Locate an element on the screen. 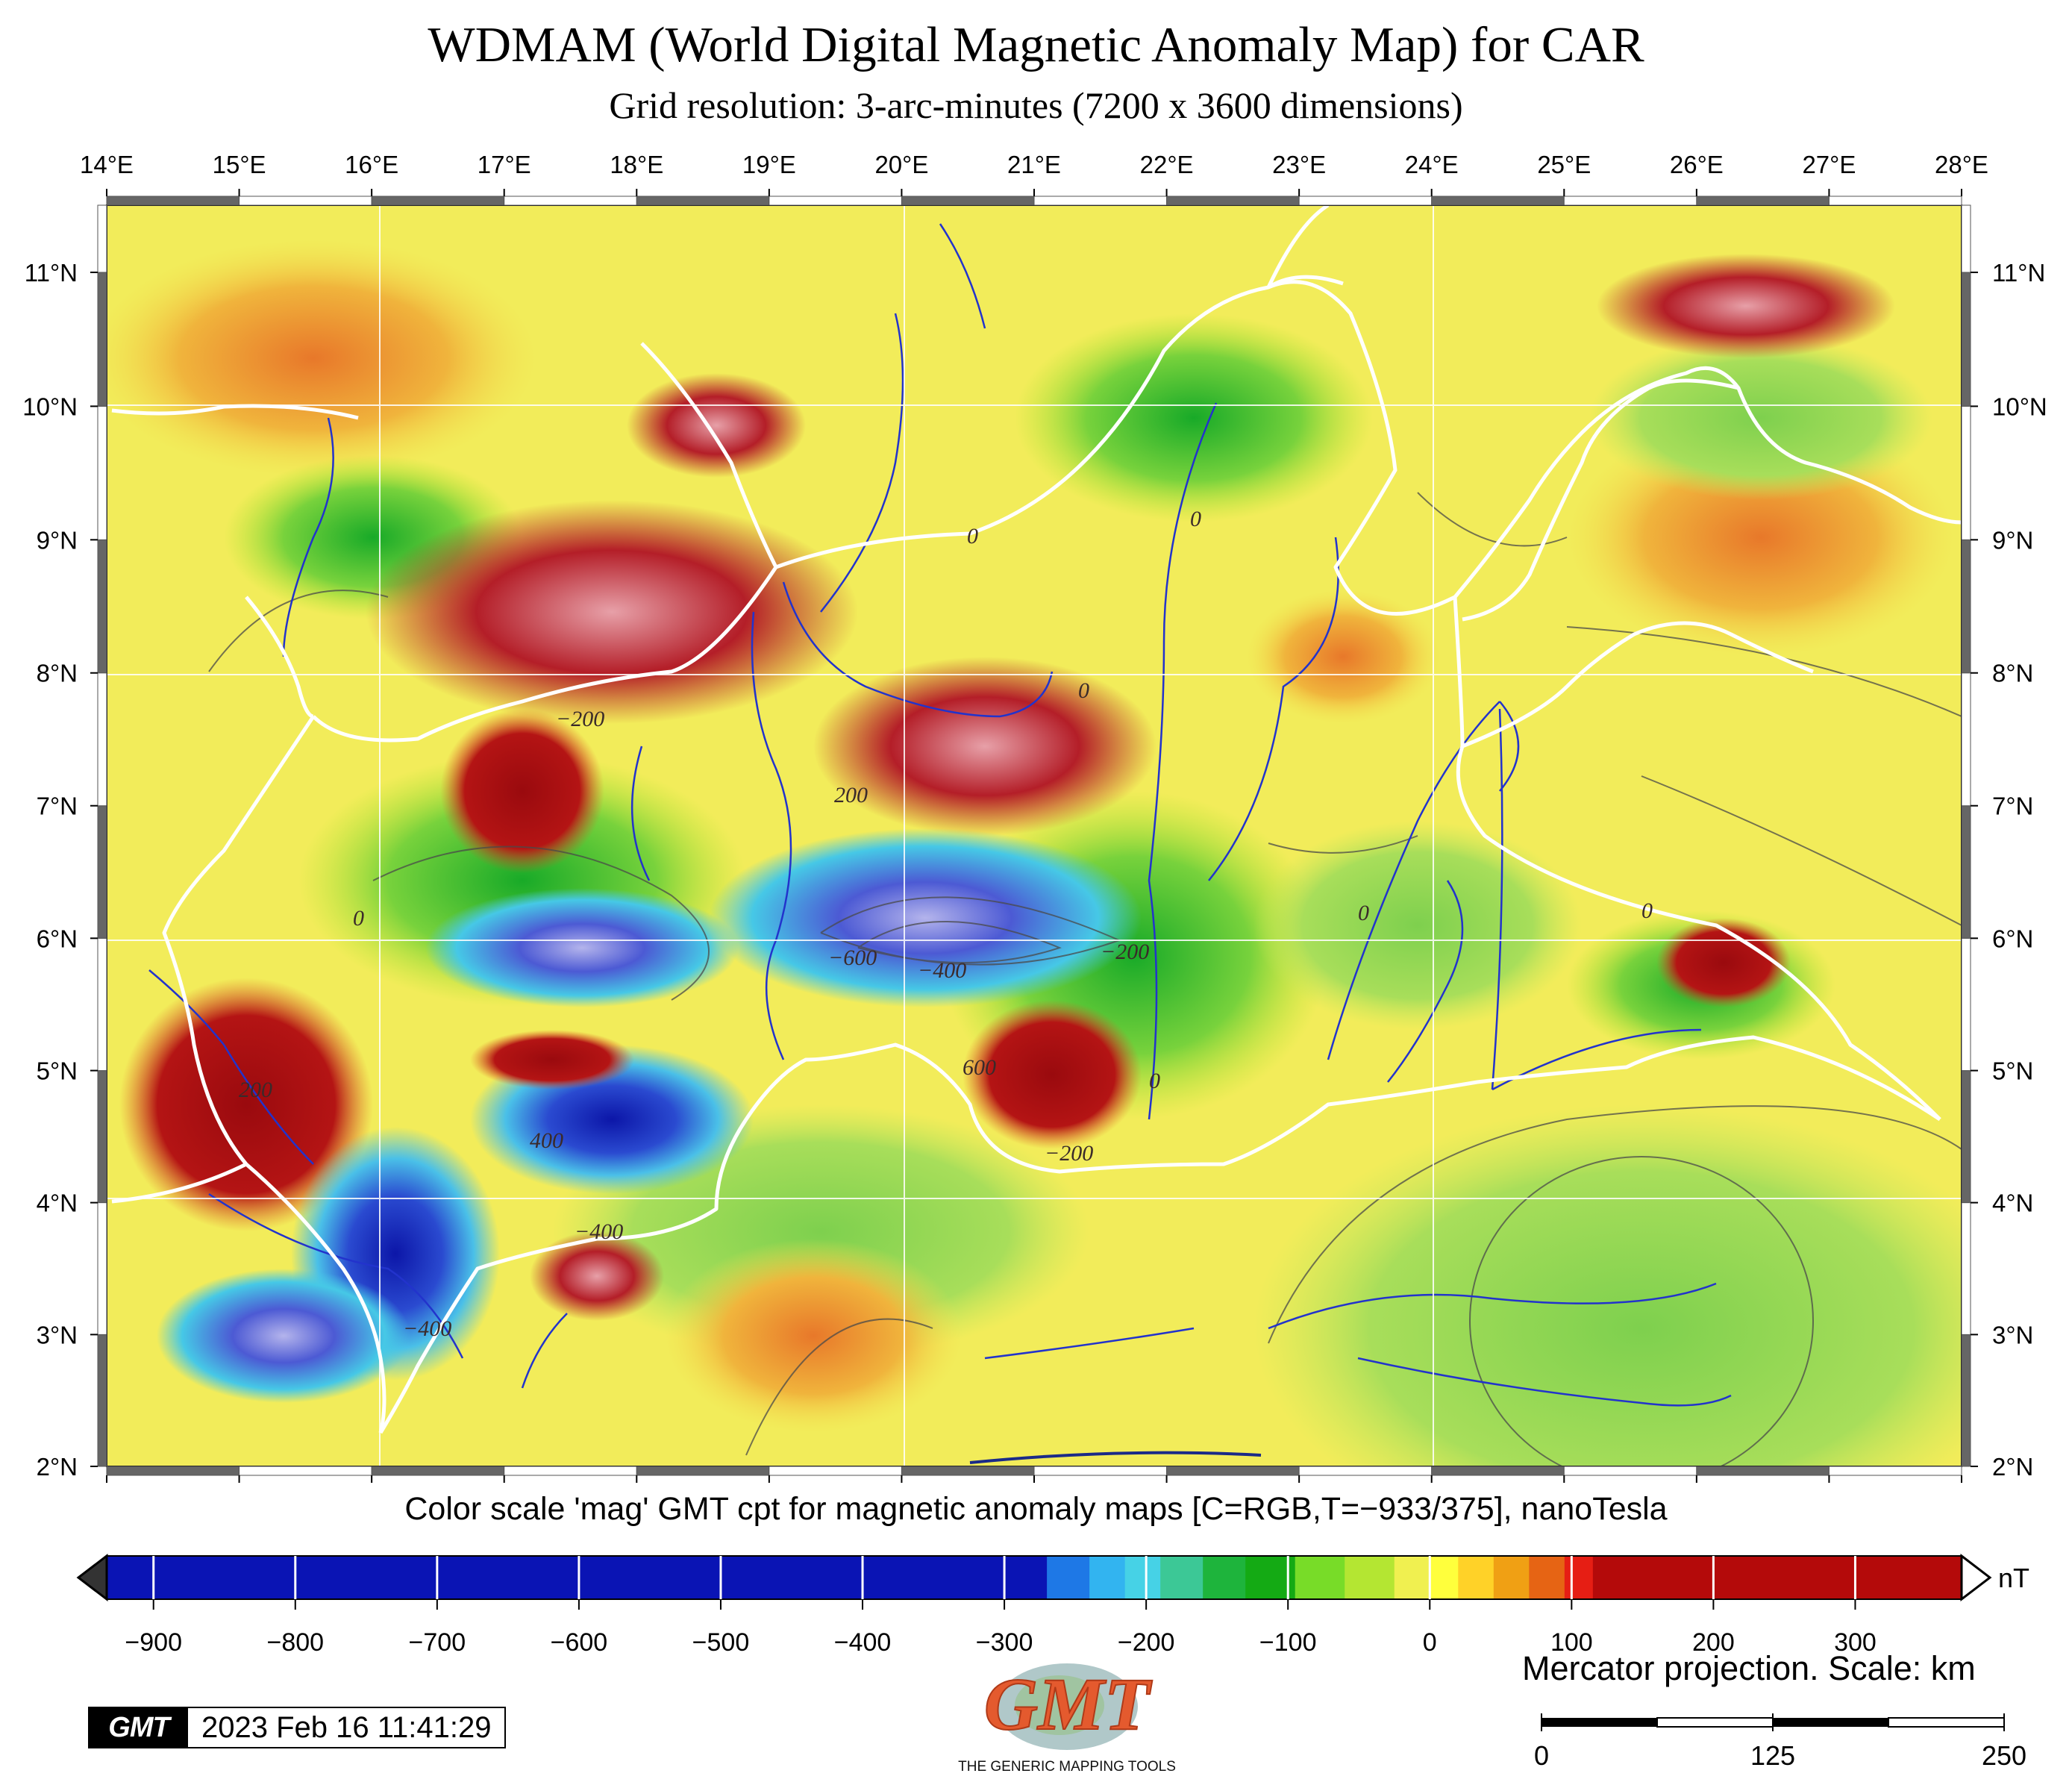 The width and height of the screenshot is (2072, 1791). timestamp-box: GMT 2023 Feb 16 11:41:29 is located at coordinates (297, 1728).